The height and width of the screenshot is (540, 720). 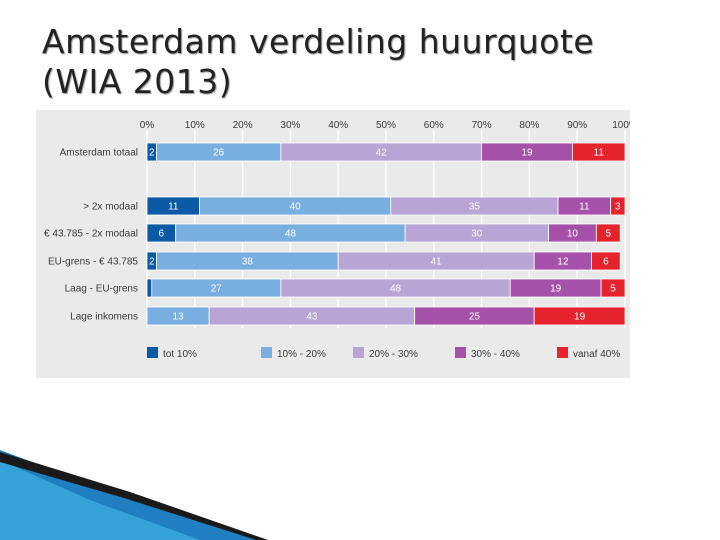 What do you see at coordinates (312, 317) in the screenshot?
I see `data-label: 43` at bounding box center [312, 317].